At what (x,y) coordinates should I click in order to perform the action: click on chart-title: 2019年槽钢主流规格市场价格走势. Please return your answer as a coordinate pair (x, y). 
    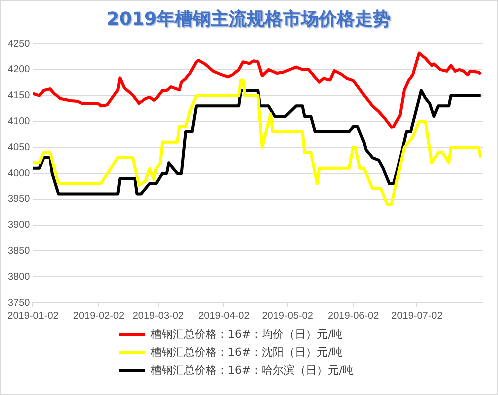
    Looking at the image, I should click on (249, 20).